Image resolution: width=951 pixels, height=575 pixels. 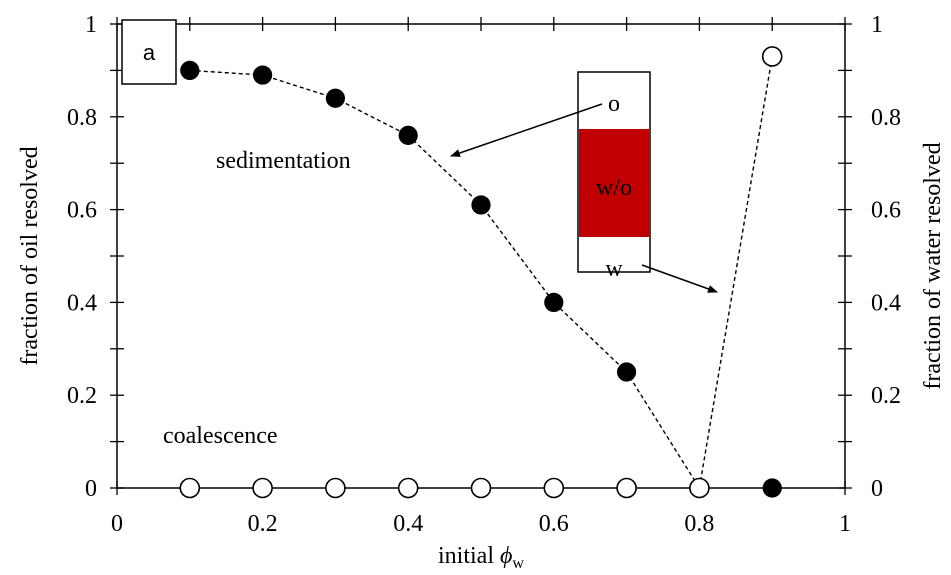 What do you see at coordinates (933, 265) in the screenshot?
I see `y-axis-title-right: fraction of water resolved` at bounding box center [933, 265].